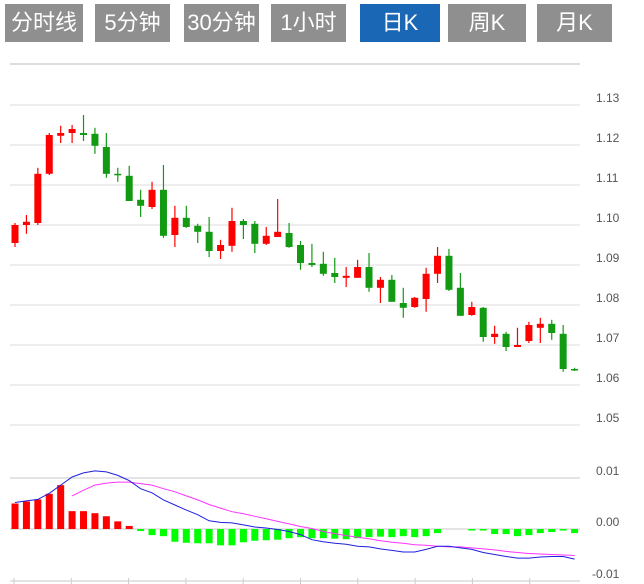 This screenshot has width=644, height=584. I want to click on macd-tick: 0.00, so click(608, 522).